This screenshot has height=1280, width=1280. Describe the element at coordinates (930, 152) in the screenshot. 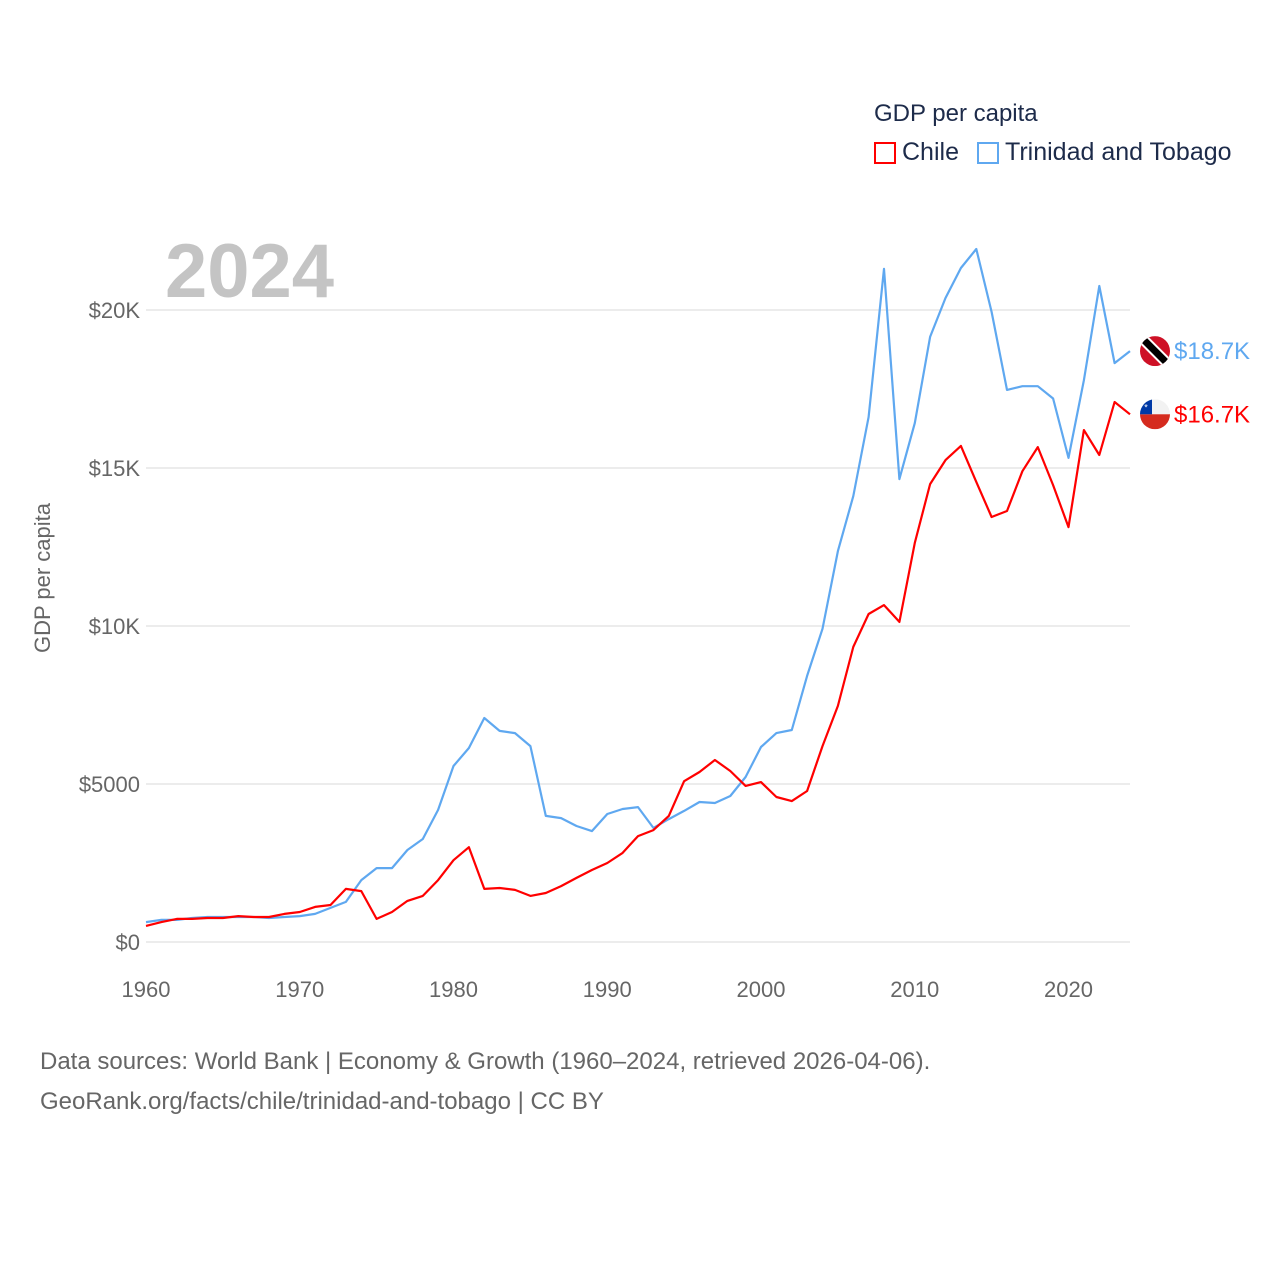

I see `legend-label: Chile` at that location.